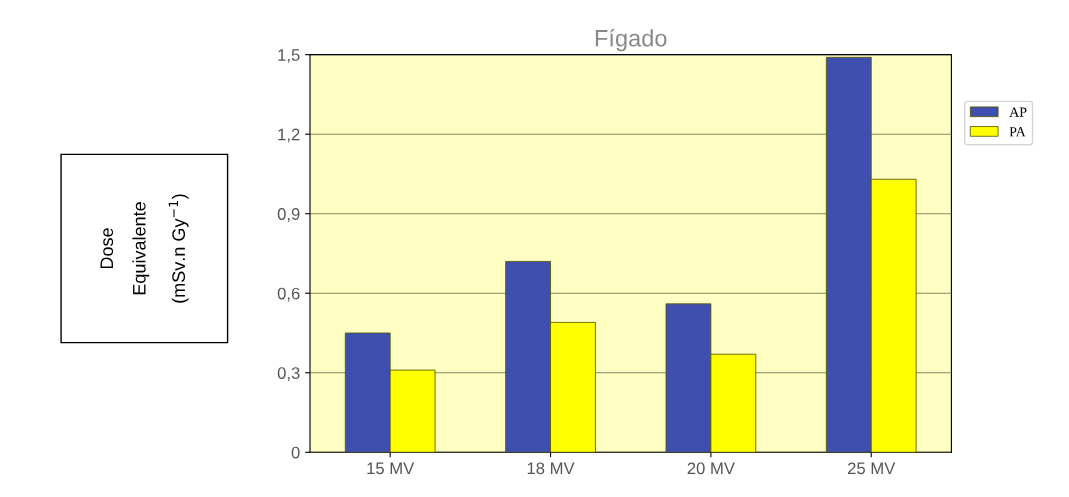 The image size is (1069, 497). I want to click on y-tick-label: 0,9, so click(288, 215).